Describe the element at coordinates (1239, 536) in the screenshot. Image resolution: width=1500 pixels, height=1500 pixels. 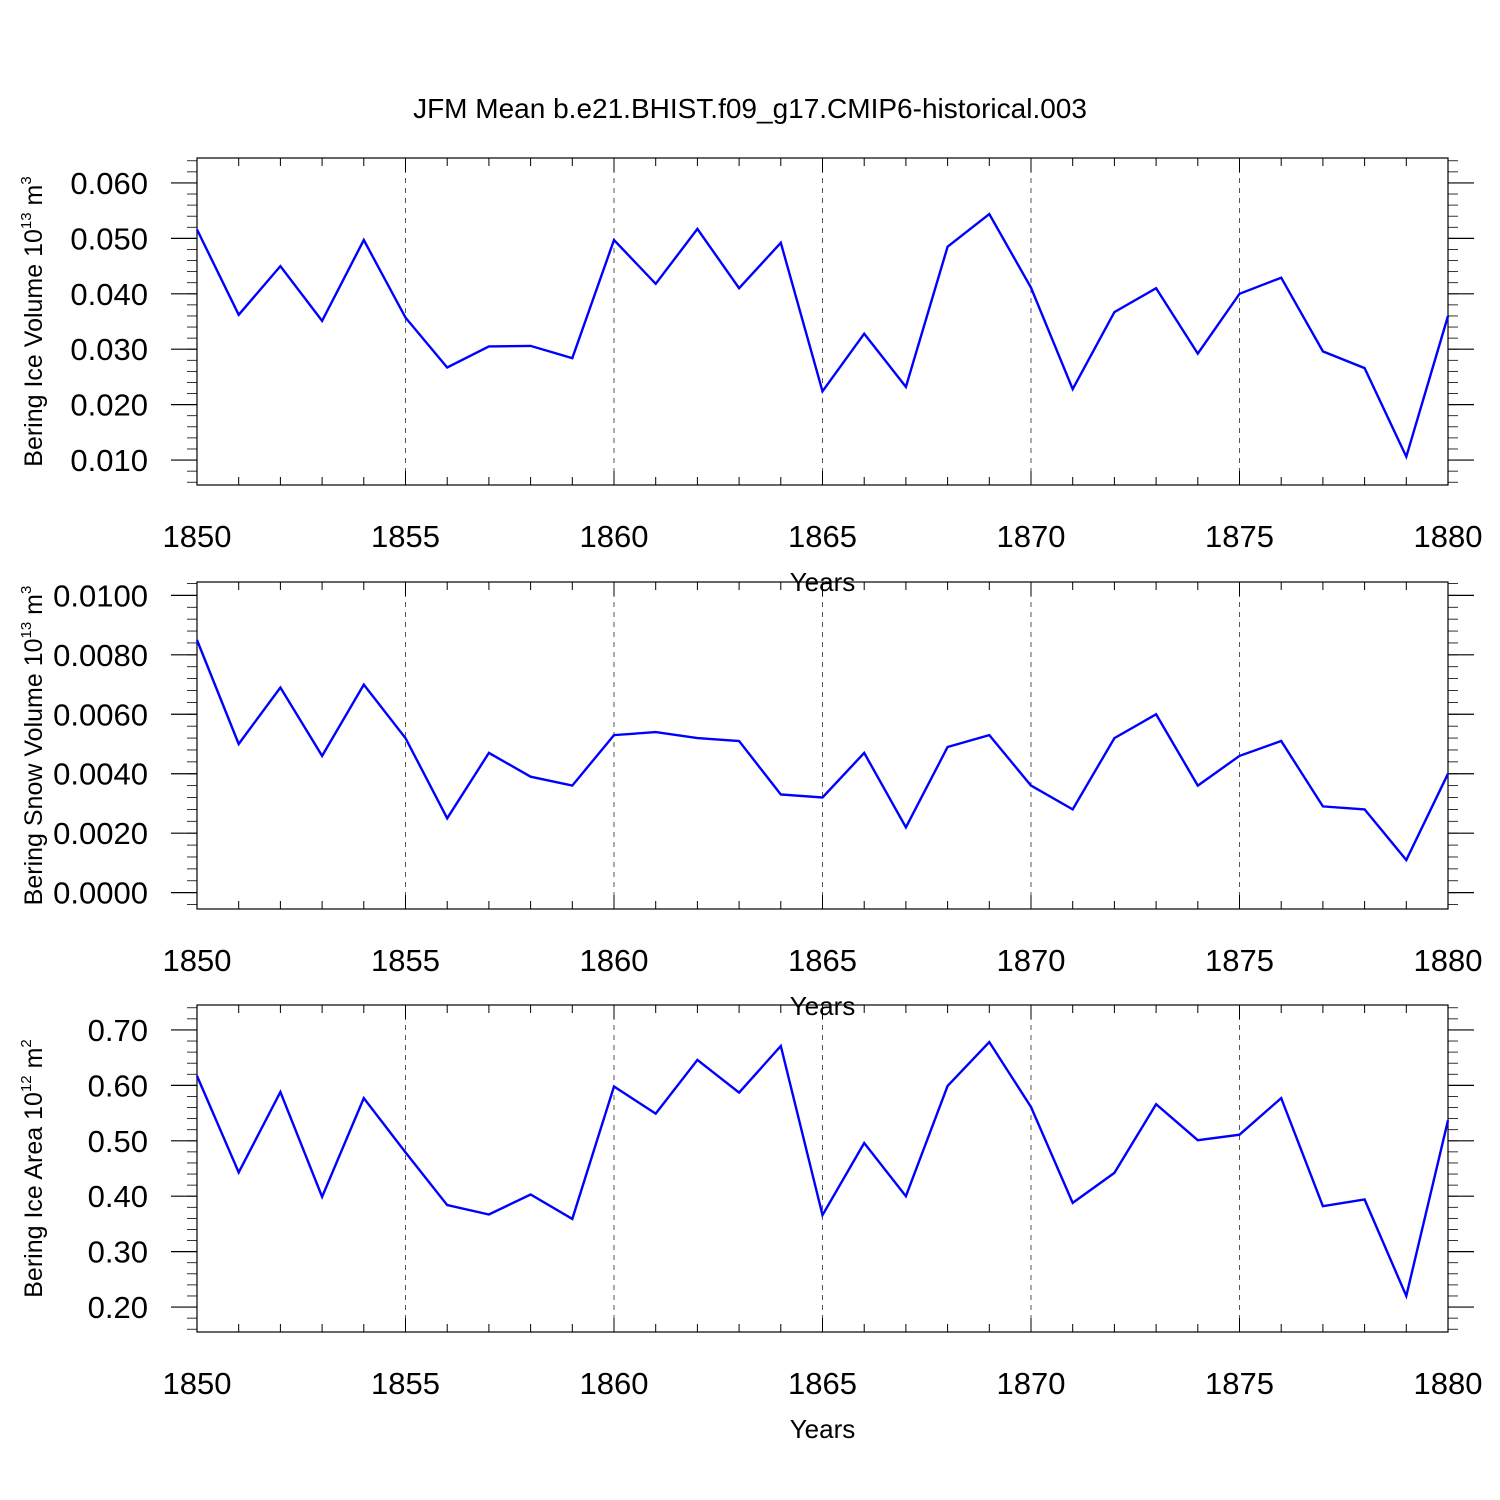
I see `x-tick-label: 1875` at that location.